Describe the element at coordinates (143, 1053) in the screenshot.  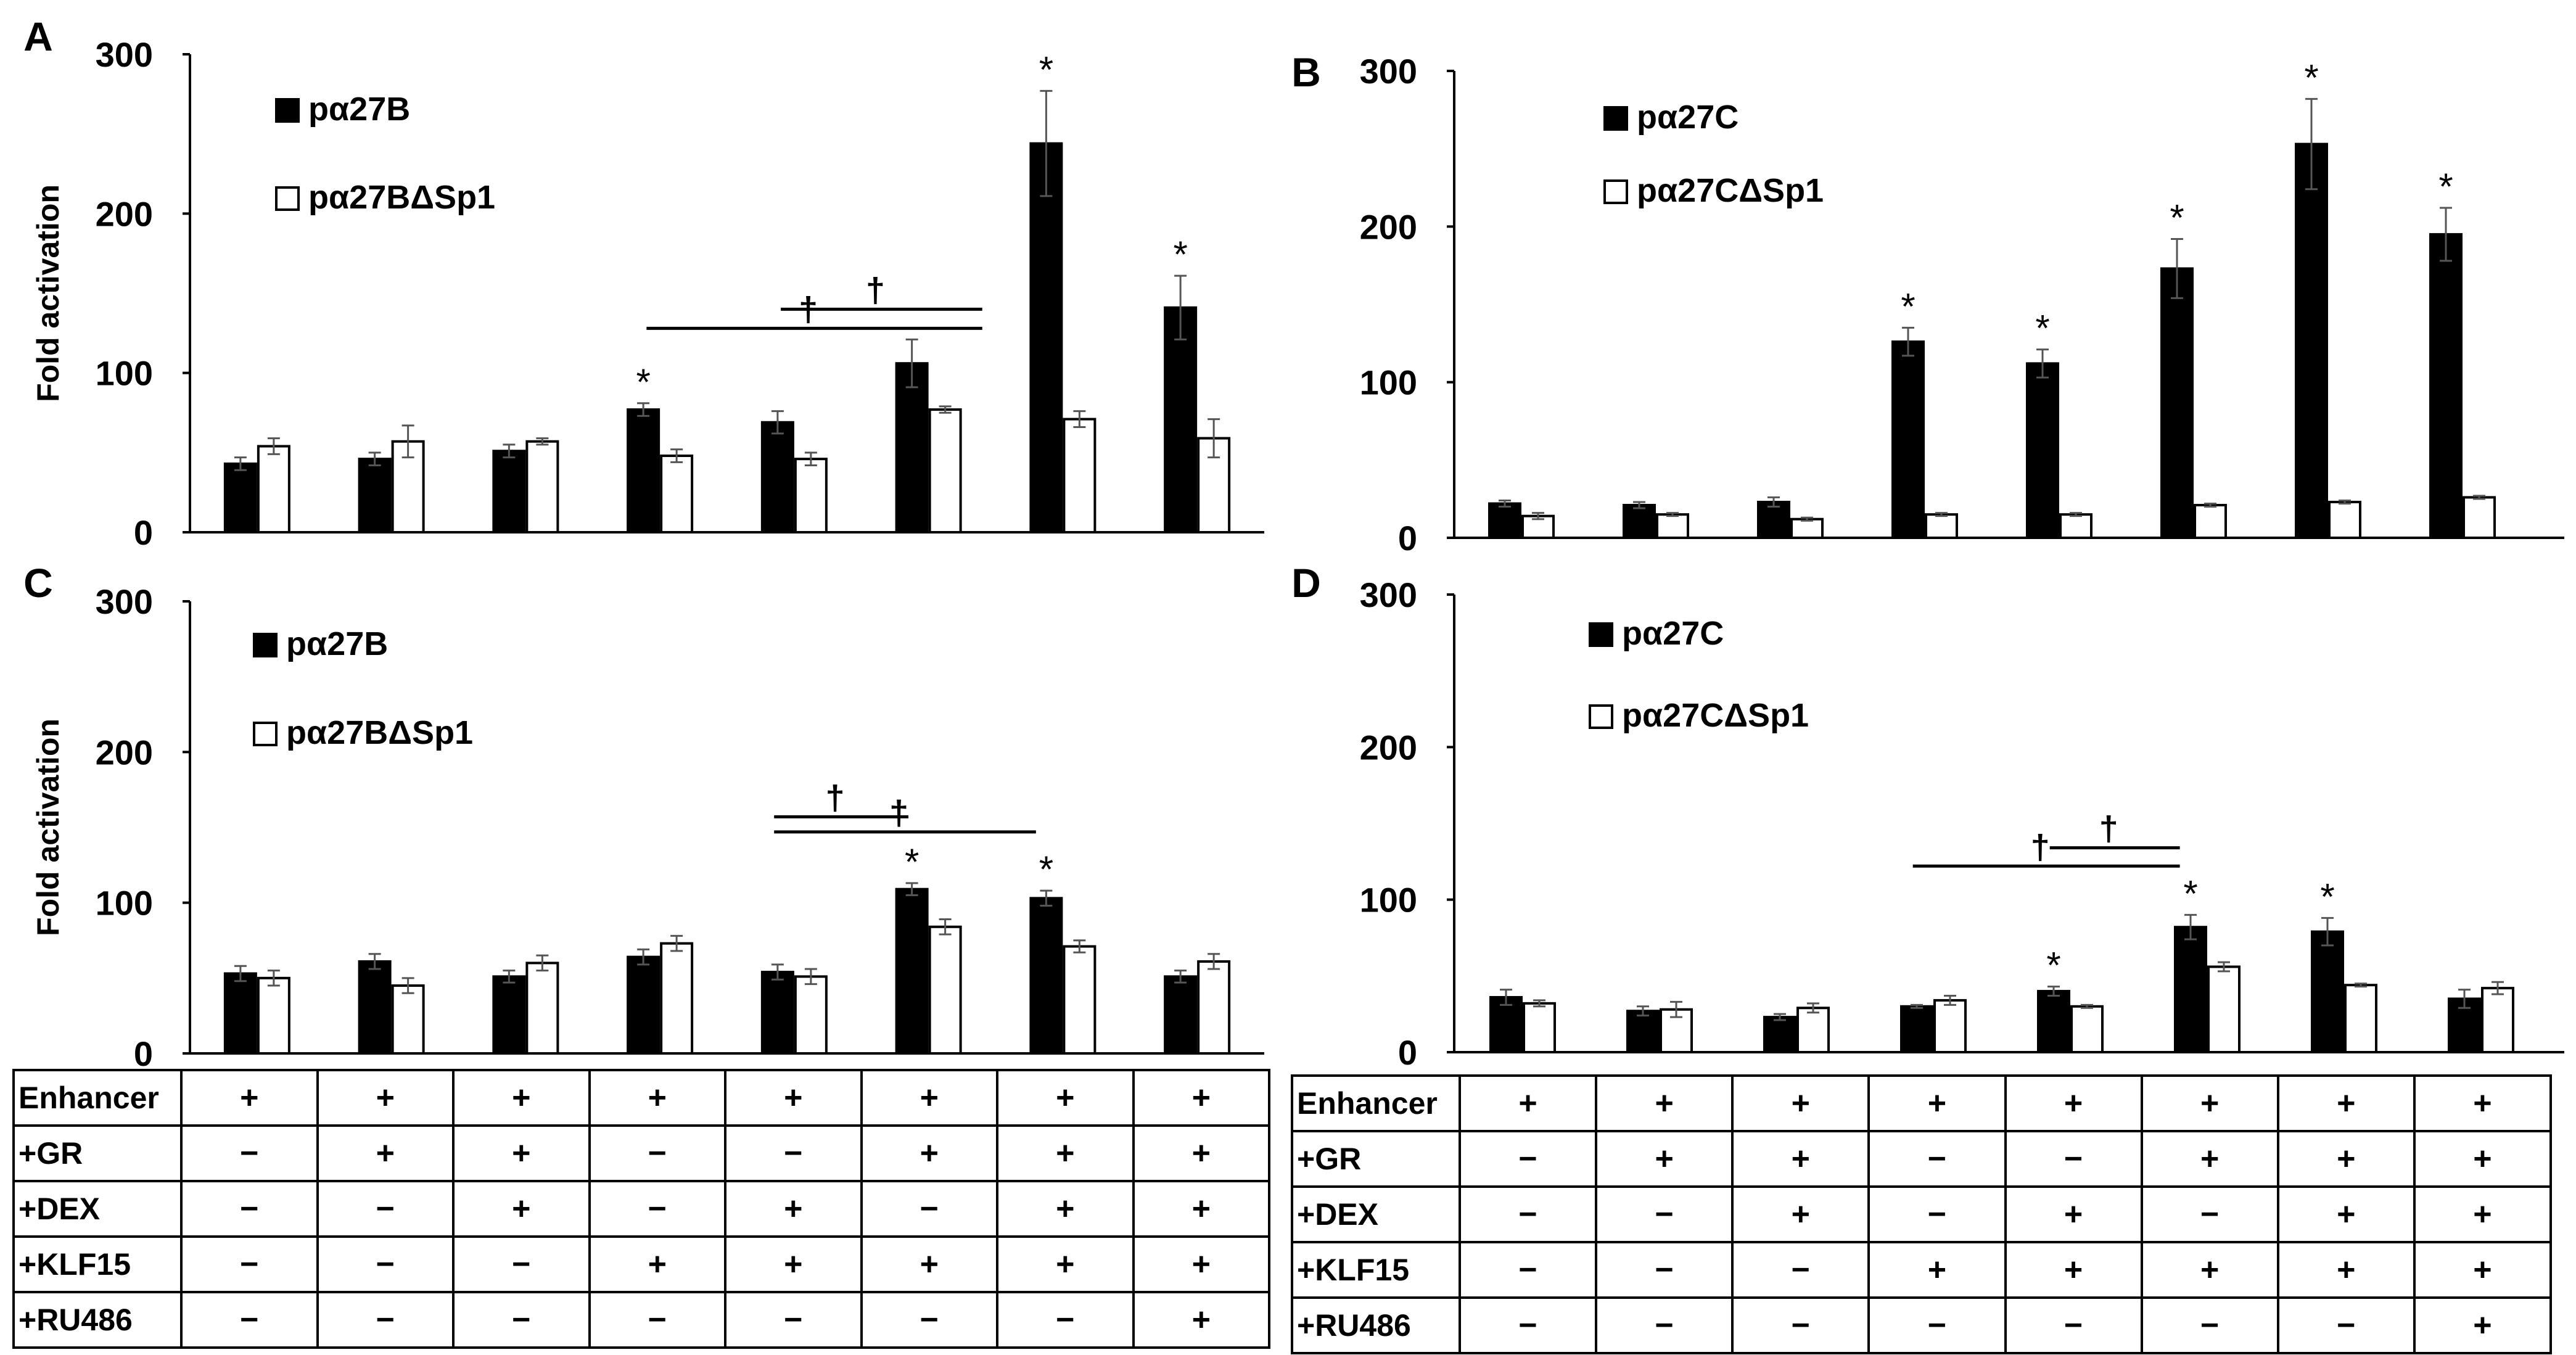
I see `y-tick-label-C: 0` at that location.